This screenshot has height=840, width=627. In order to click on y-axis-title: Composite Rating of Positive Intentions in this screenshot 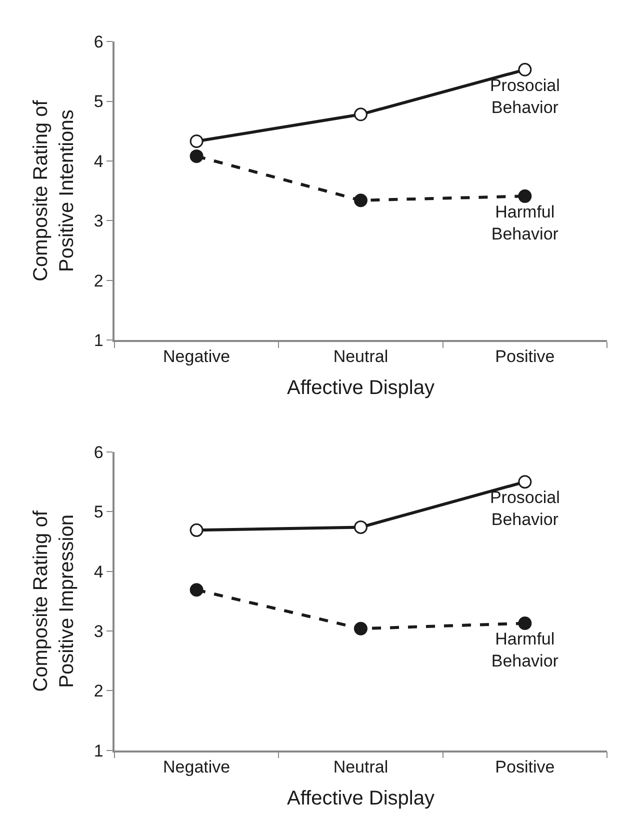, I will do `click(54, 191)`.